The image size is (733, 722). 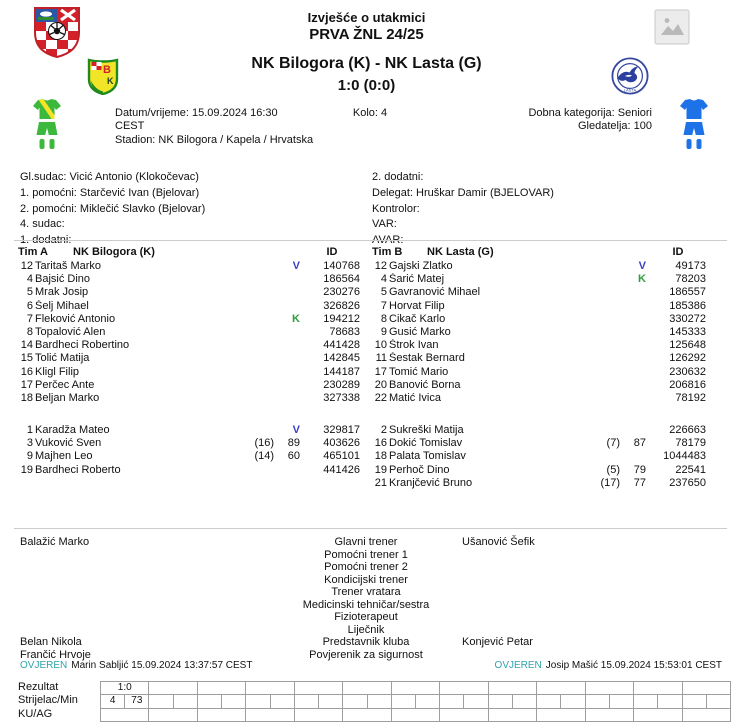 I want to click on player-name: Matić Ivica, so click(x=415, y=397).